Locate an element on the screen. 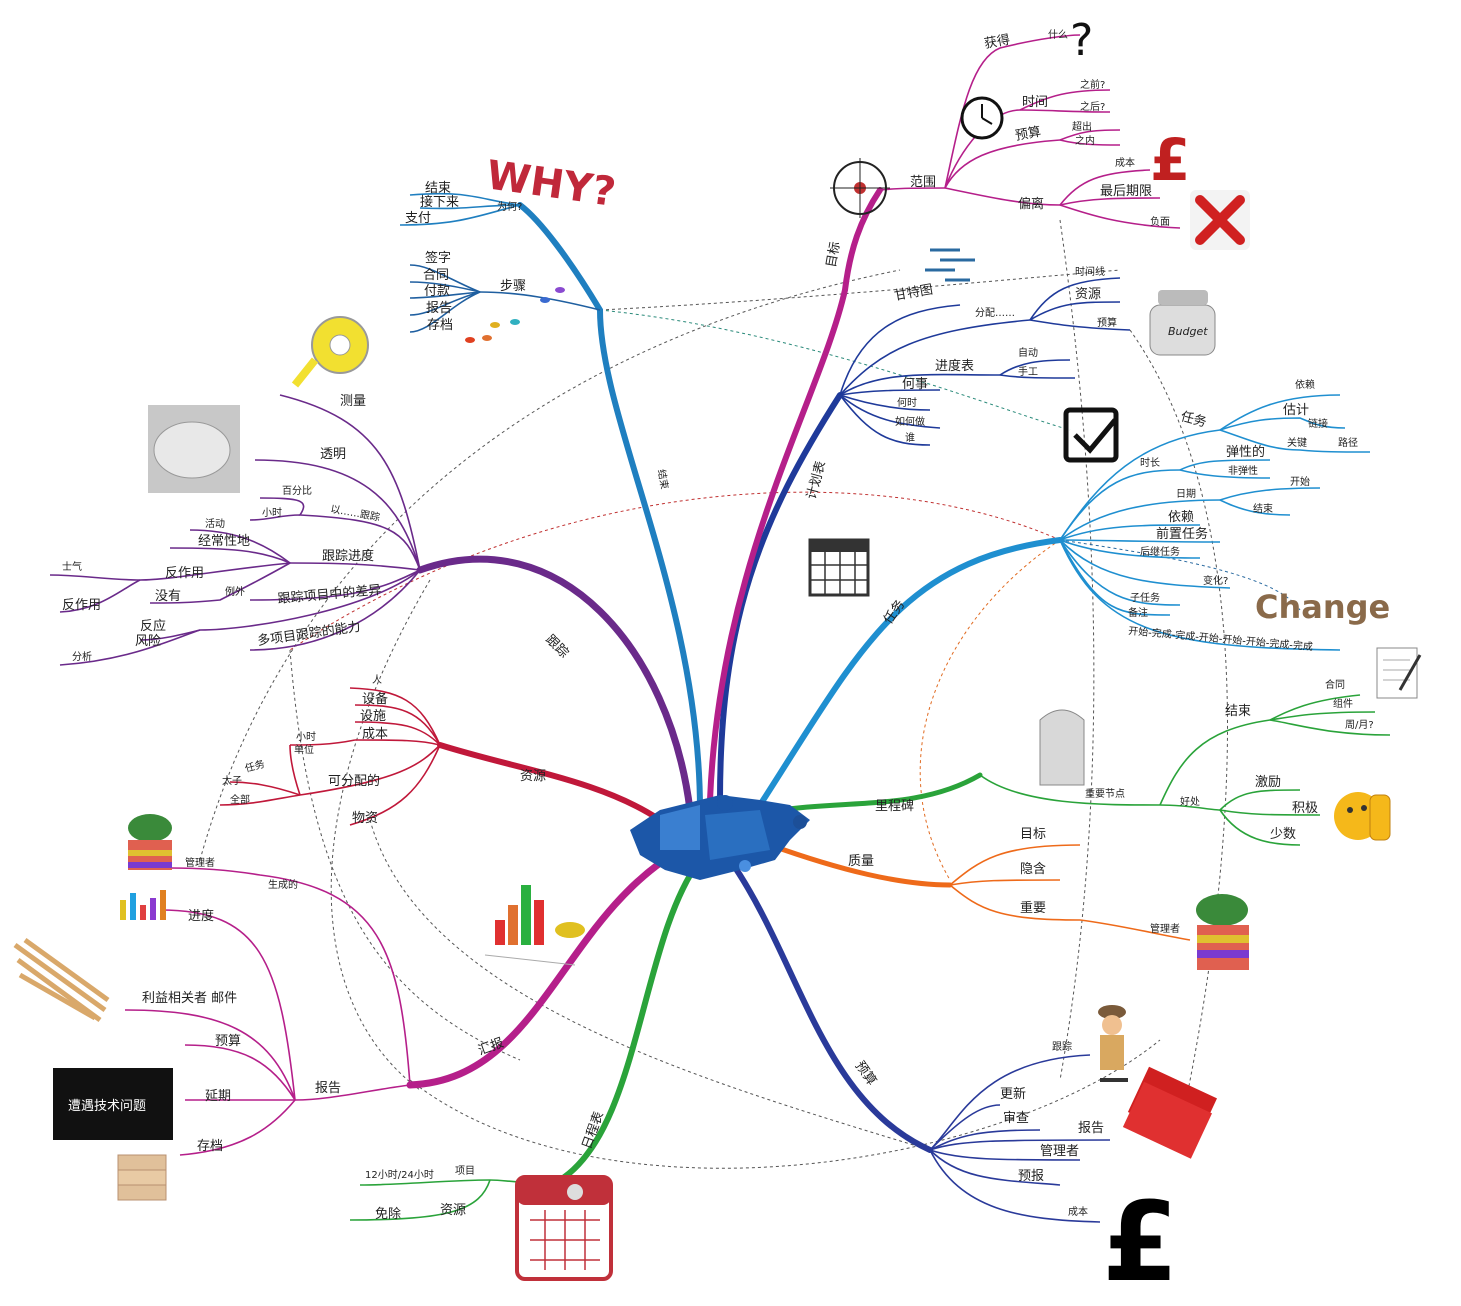 This screenshot has height=1306, width=1461. clock-icon is located at coordinates (982, 118).